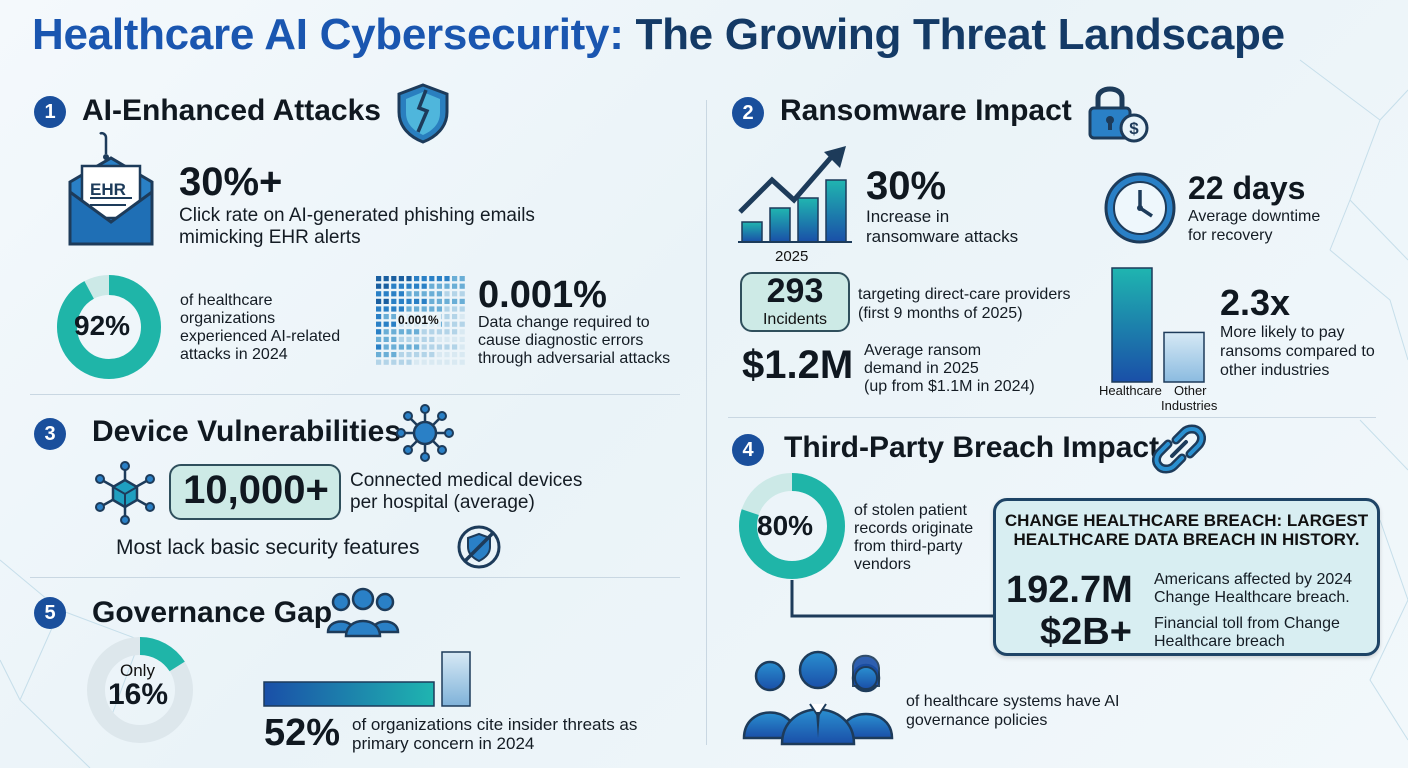 This screenshot has height=768, width=1408. I want to click on column-divider, so click(706, 422).